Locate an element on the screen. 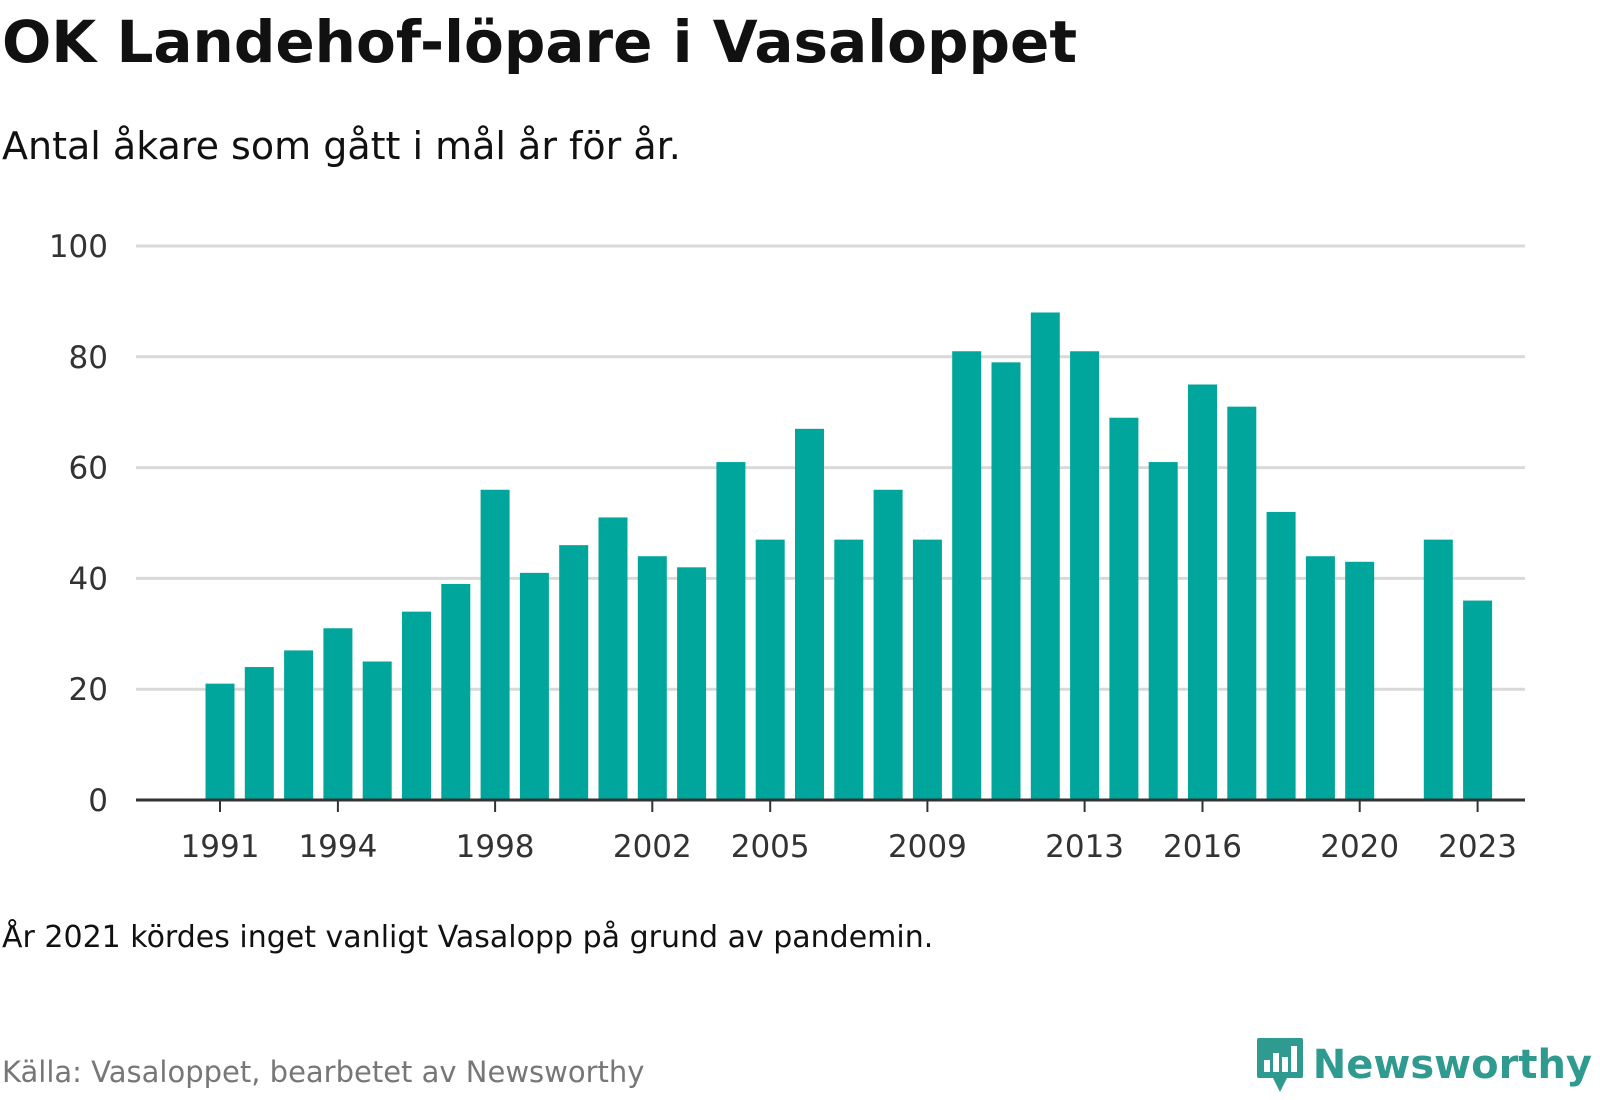 The width and height of the screenshot is (1600, 1100). bar-1995 is located at coordinates (377, 730).